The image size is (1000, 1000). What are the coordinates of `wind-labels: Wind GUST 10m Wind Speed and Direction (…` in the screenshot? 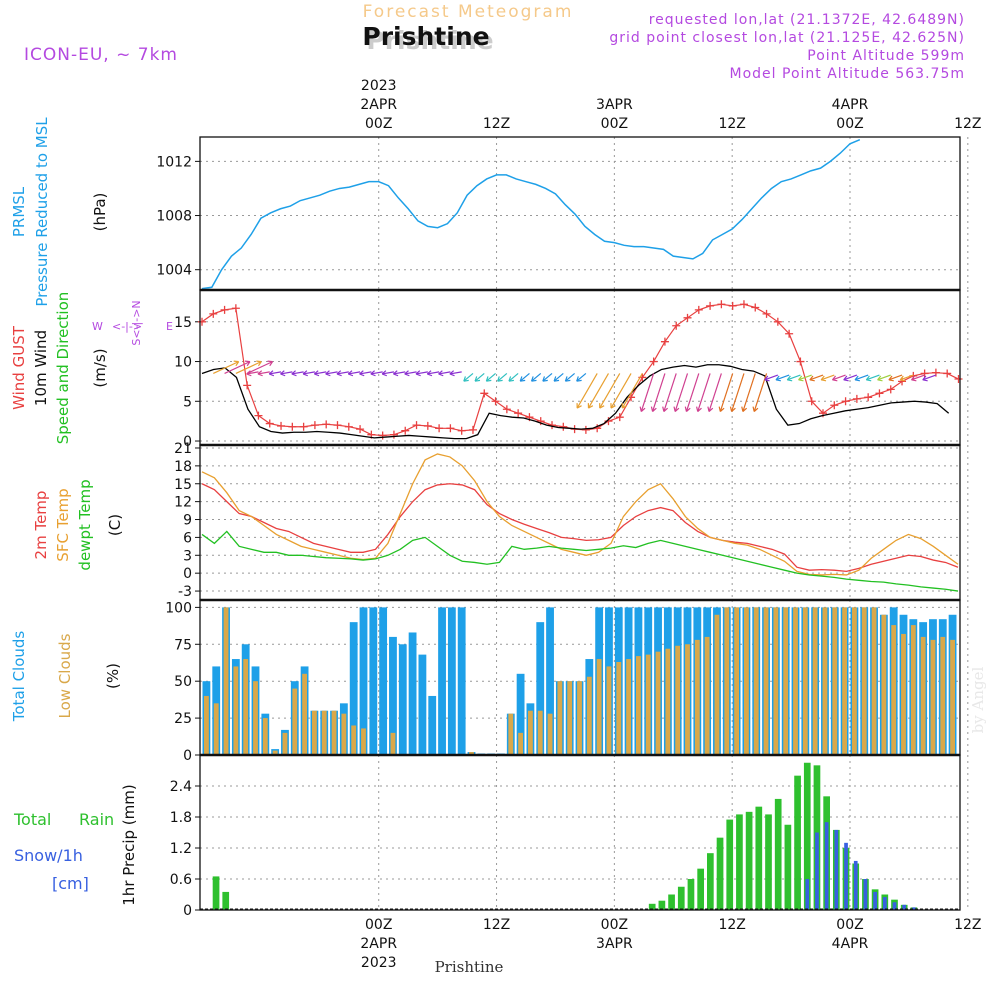 It's located at (91, 368).